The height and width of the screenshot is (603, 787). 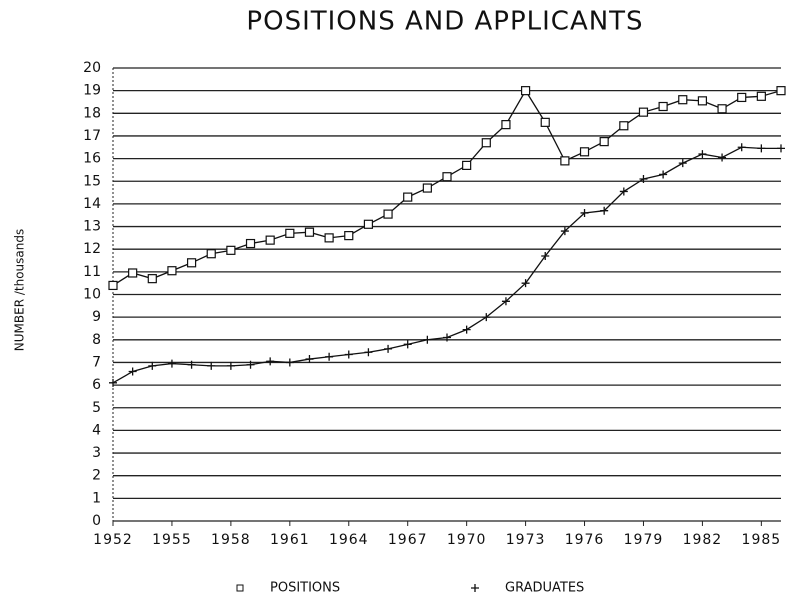 I want to click on x-tick-label: 1979, so click(x=644, y=540).